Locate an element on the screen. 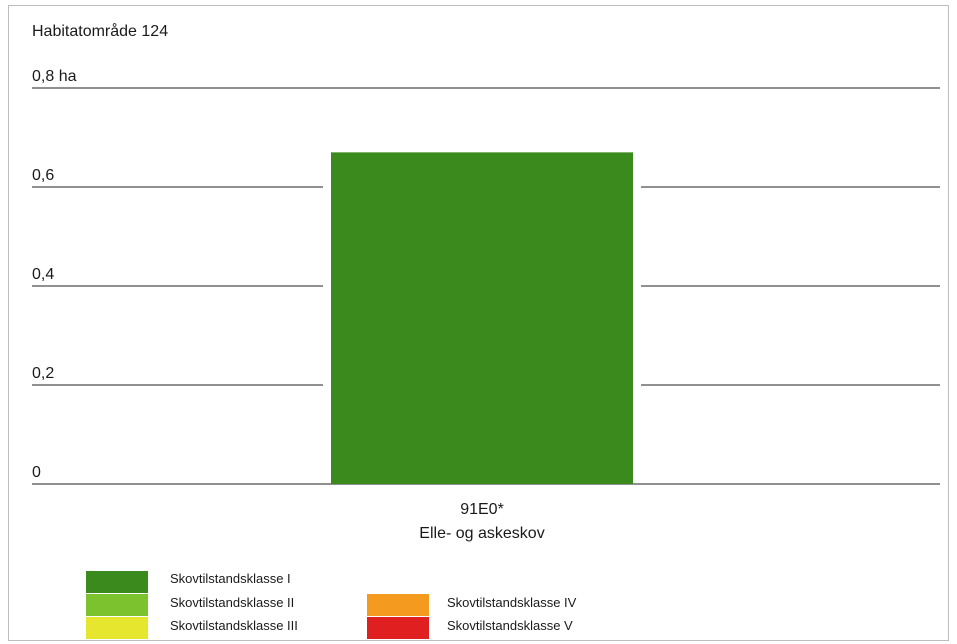  y-tick-label: 0,6 is located at coordinates (43, 175).